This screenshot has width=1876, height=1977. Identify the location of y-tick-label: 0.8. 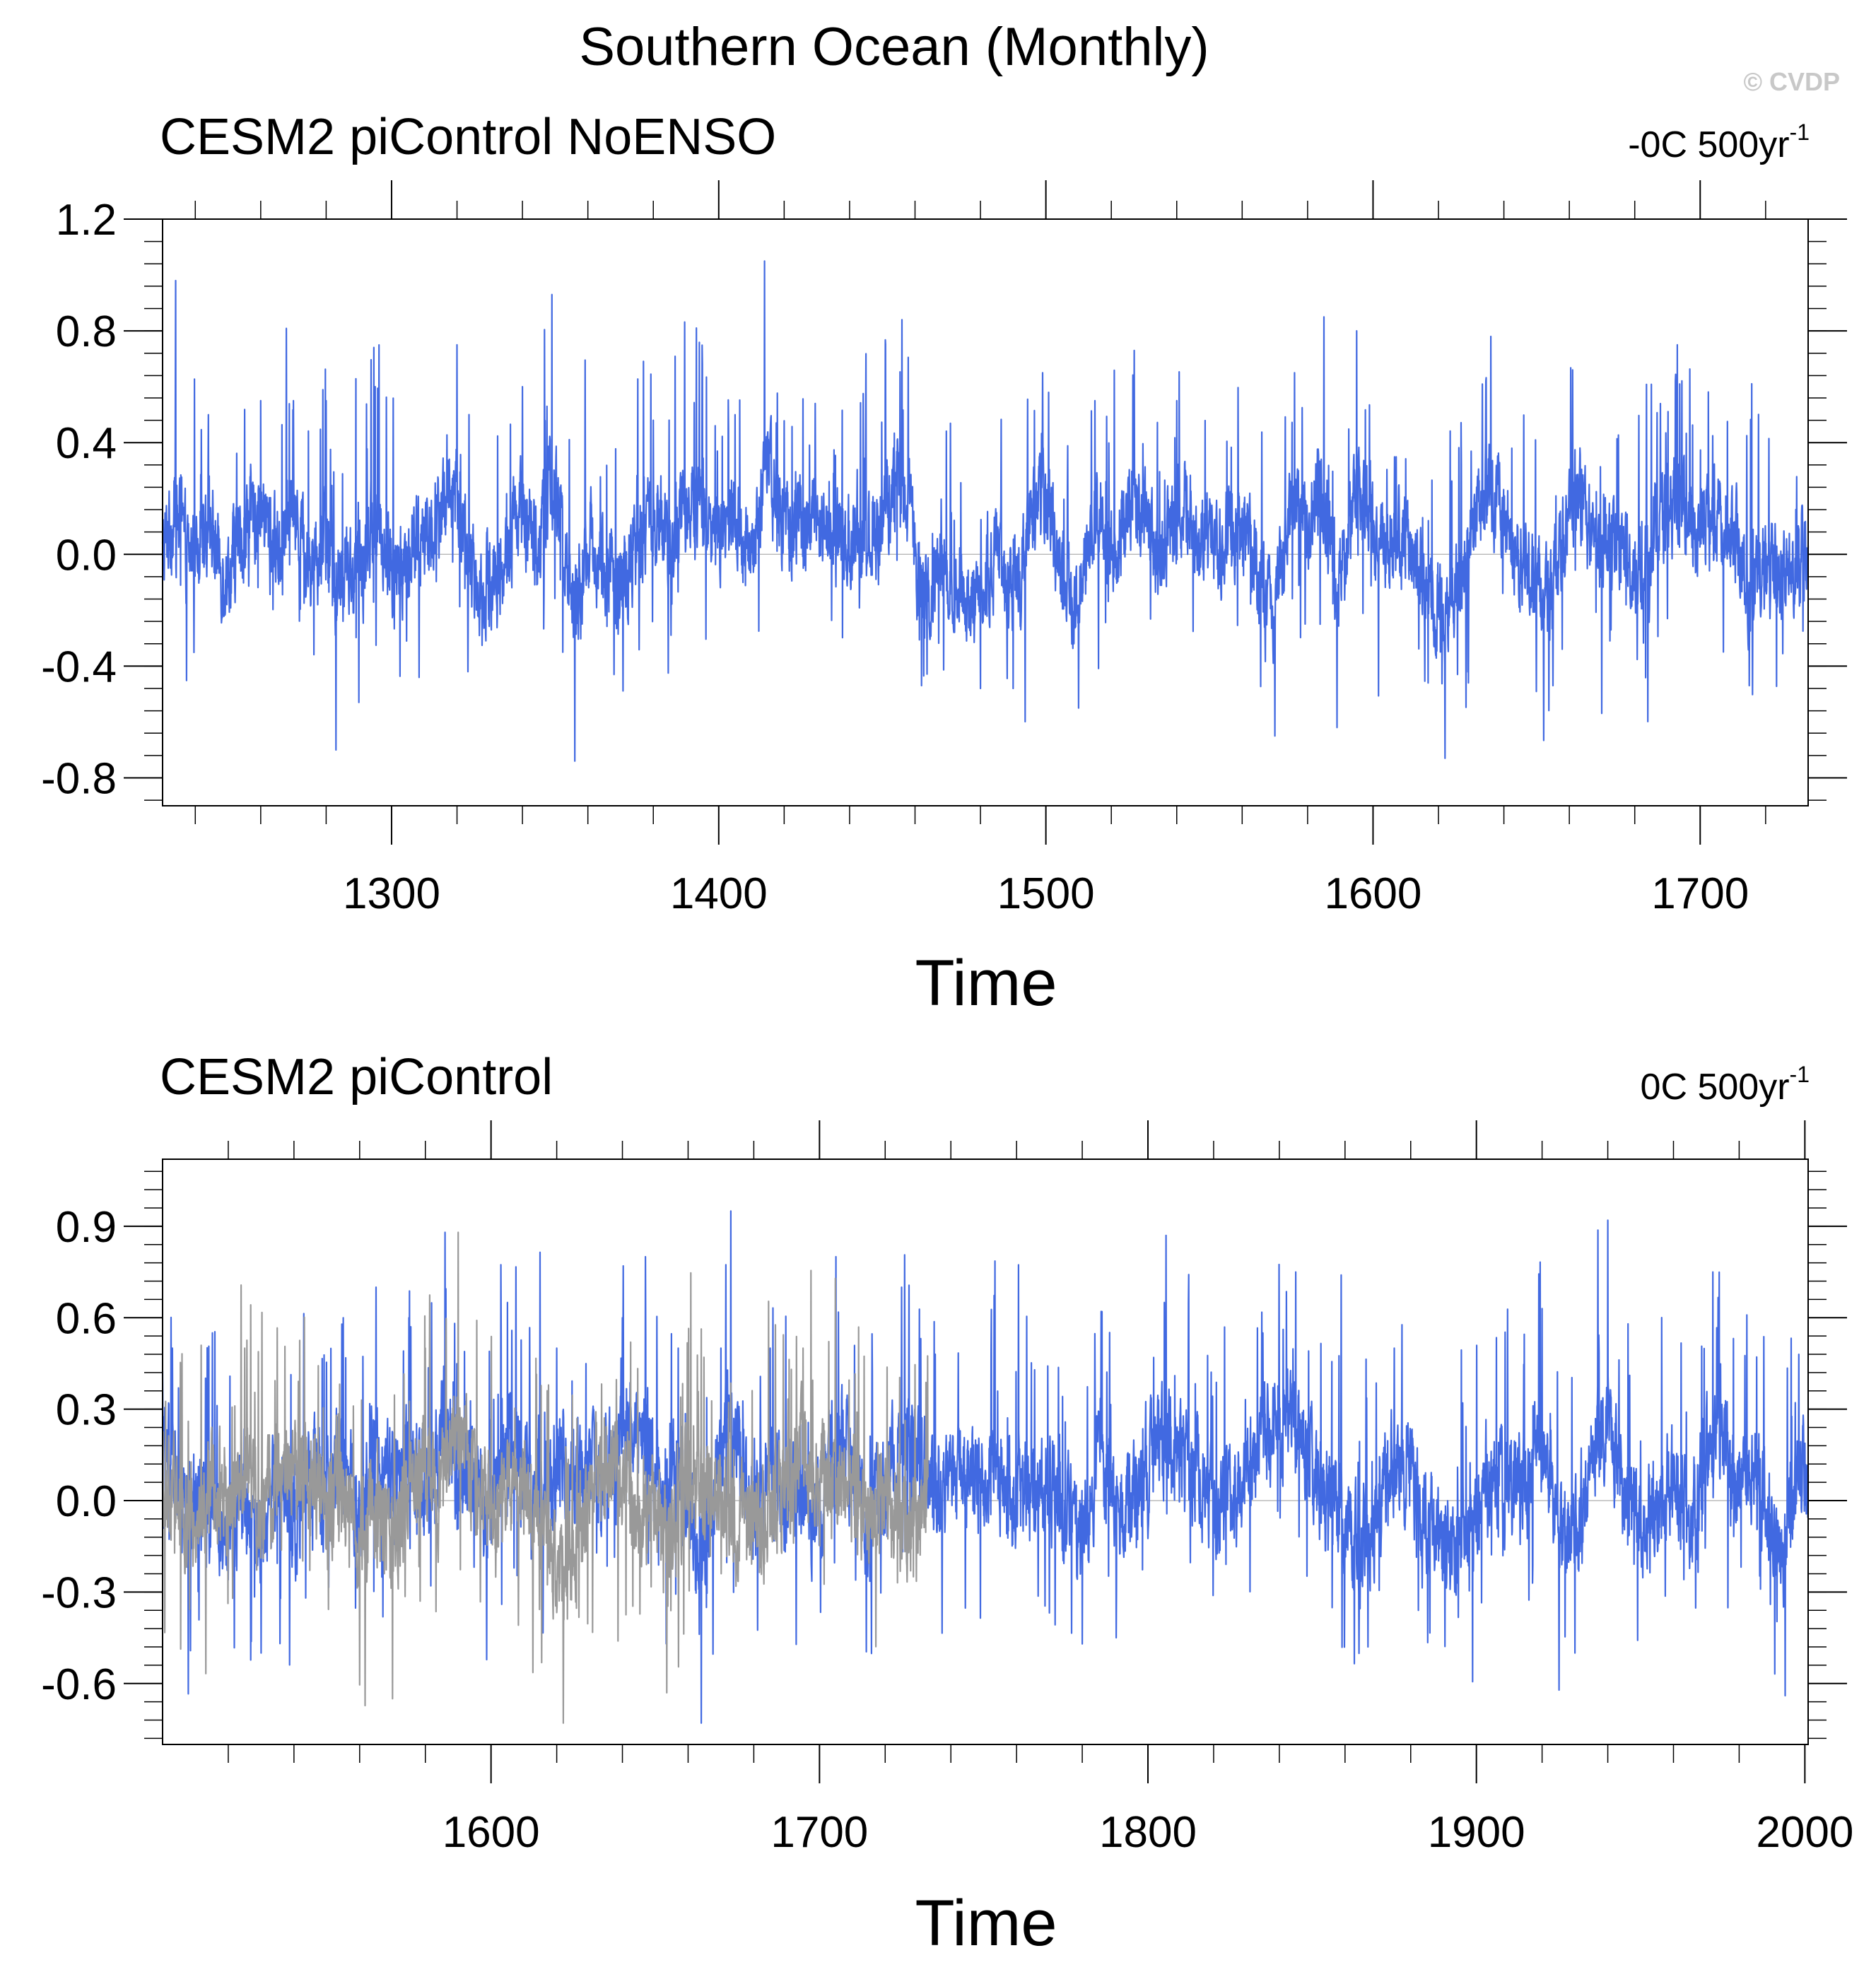
(86, 331).